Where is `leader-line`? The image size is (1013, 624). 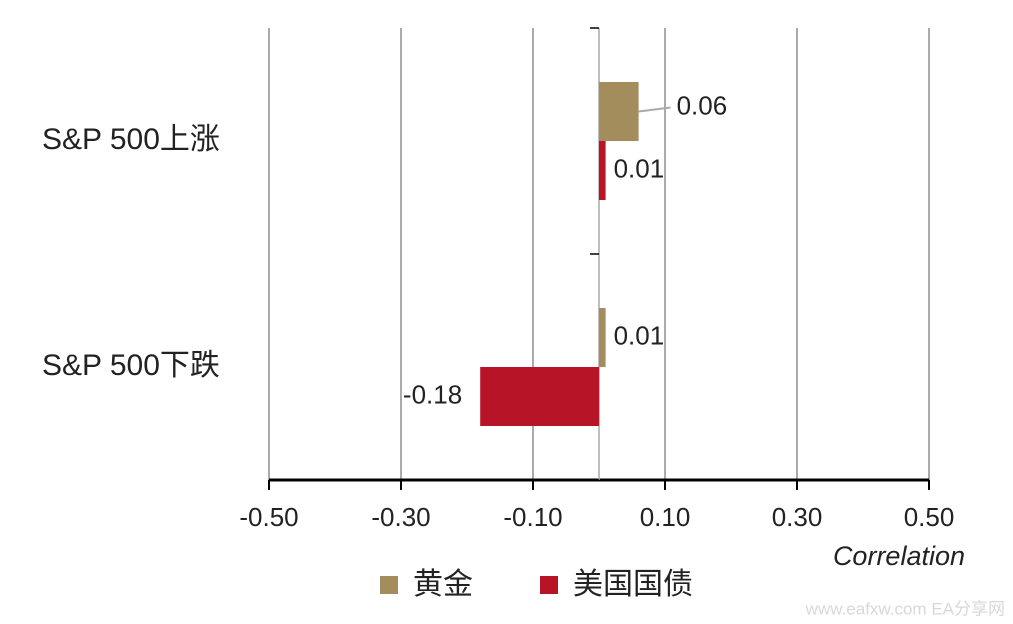 leader-line is located at coordinates (654, 109).